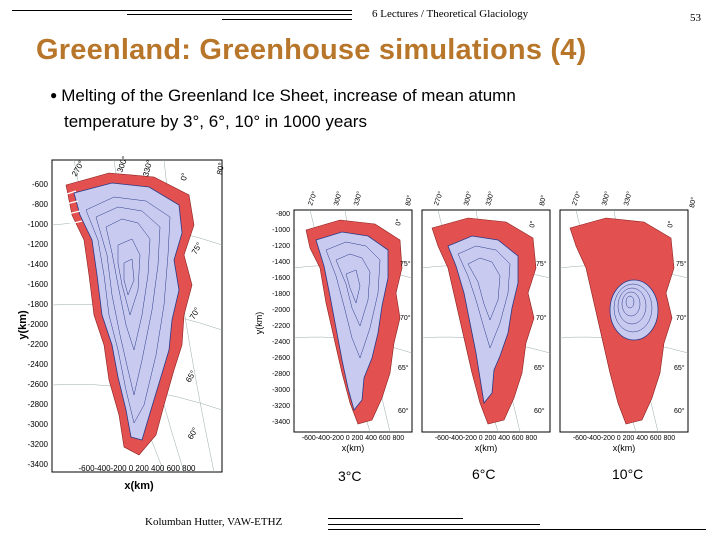  What do you see at coordinates (484, 474) in the screenshot?
I see `caption-6c: 6°C` at bounding box center [484, 474].